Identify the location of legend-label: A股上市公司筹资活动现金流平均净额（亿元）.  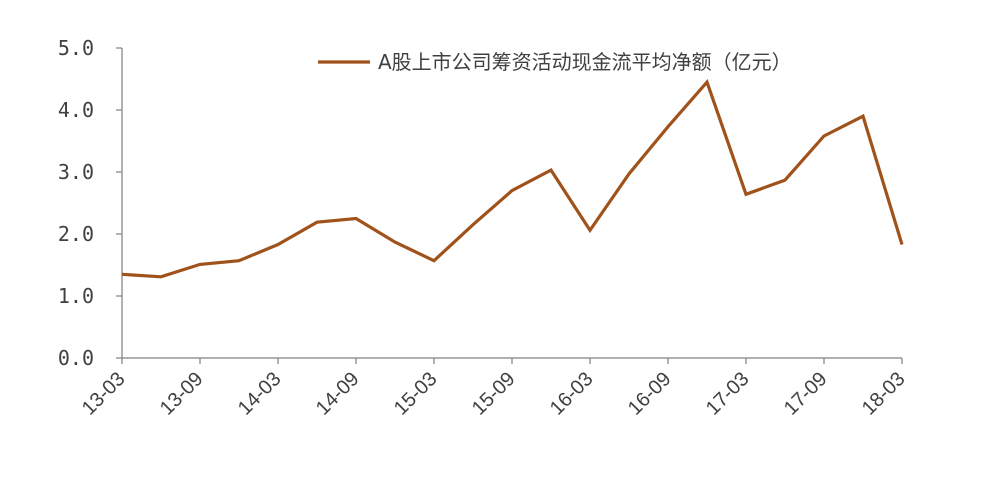
(585, 62).